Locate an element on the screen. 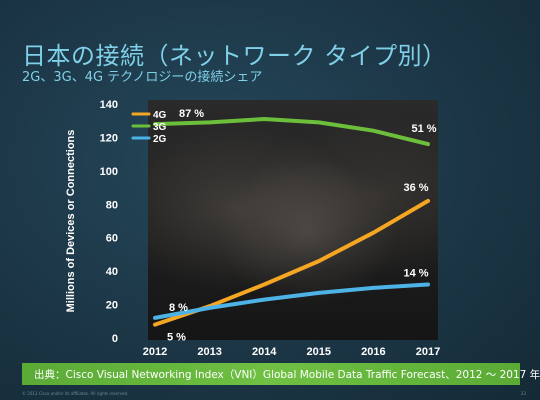 Image resolution: width=540 pixels, height=400 pixels. y-tick-label: 20 is located at coordinates (112, 306).